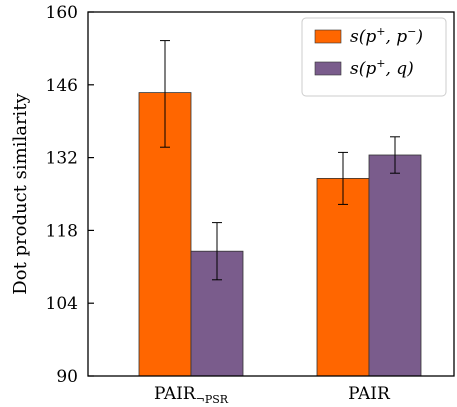  What do you see at coordinates (62, 13) in the screenshot?
I see `y-tick-label: 160` at bounding box center [62, 13].